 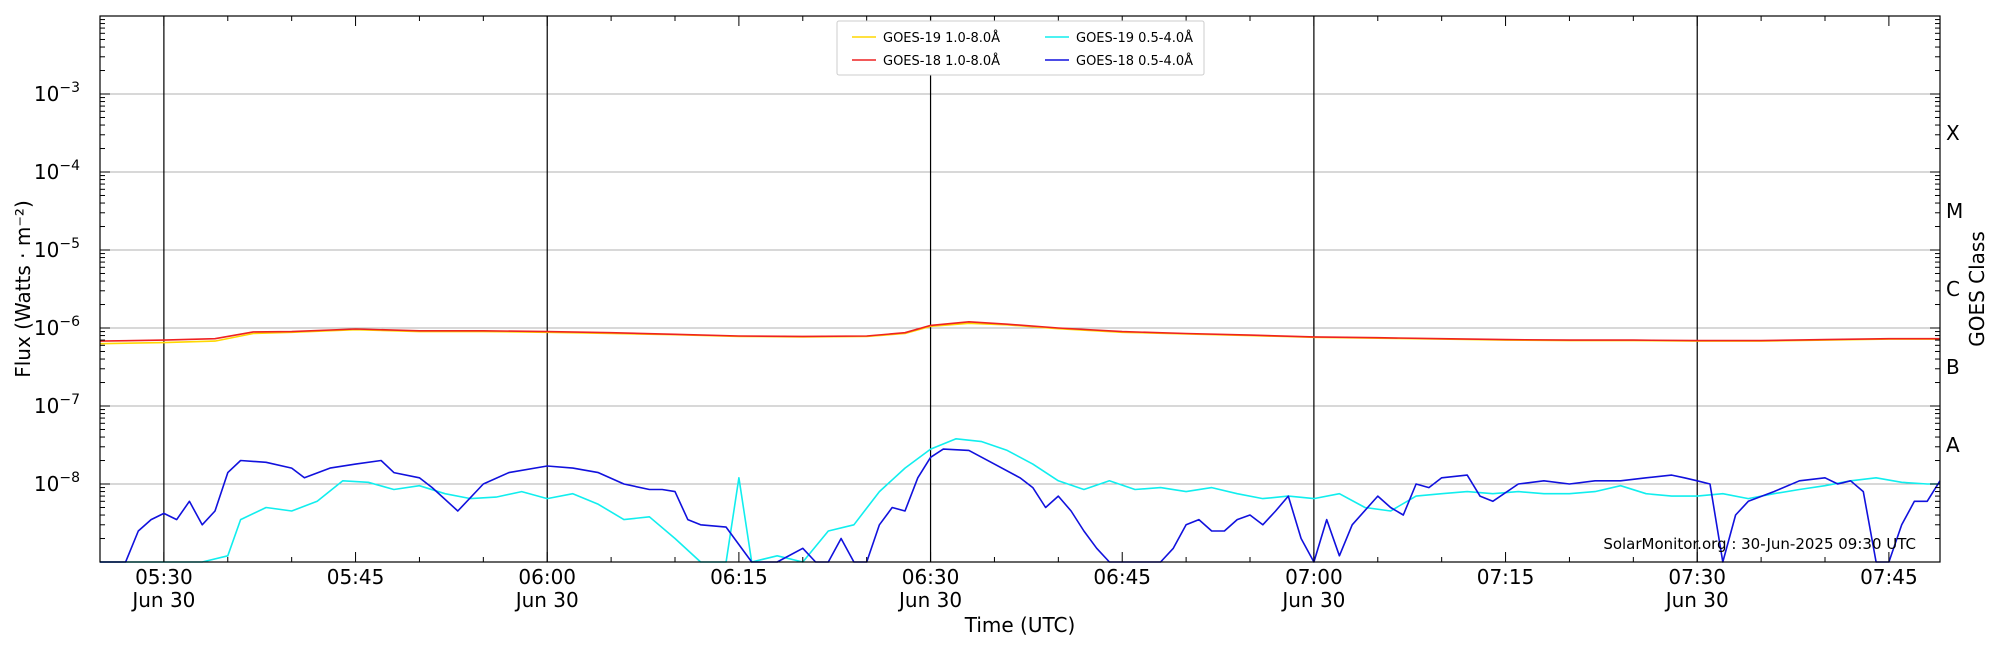 What do you see at coordinates (57, 171) in the screenshot?
I see `y-tick-label: 10⁻⁴` at bounding box center [57, 171].